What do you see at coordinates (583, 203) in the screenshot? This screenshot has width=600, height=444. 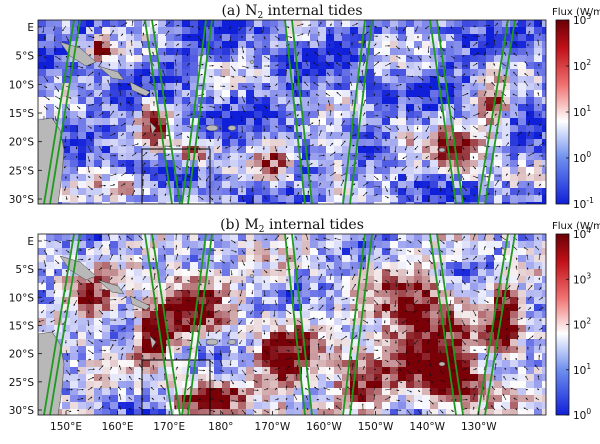 I see `colorbar-tick-label: 10⁻¹` at bounding box center [583, 203].